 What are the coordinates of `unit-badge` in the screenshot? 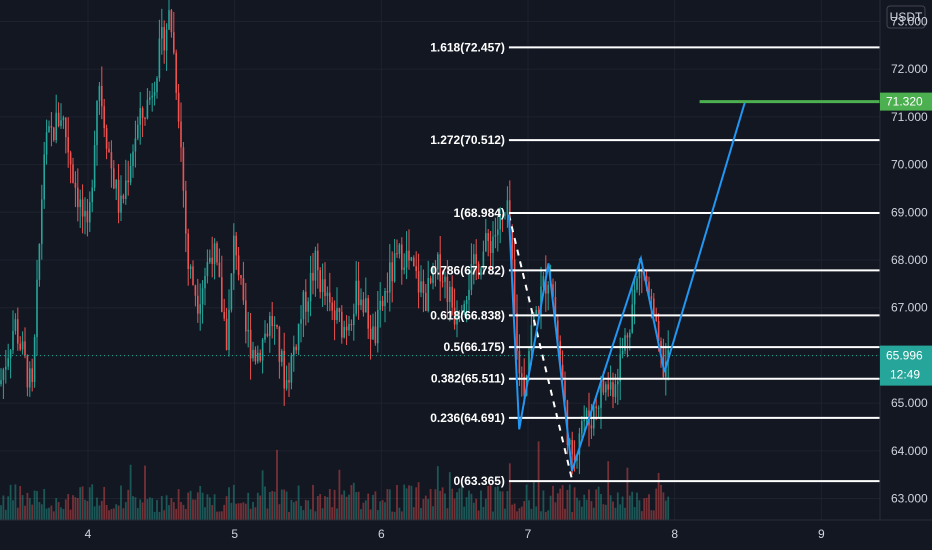 It's located at (906, 17).